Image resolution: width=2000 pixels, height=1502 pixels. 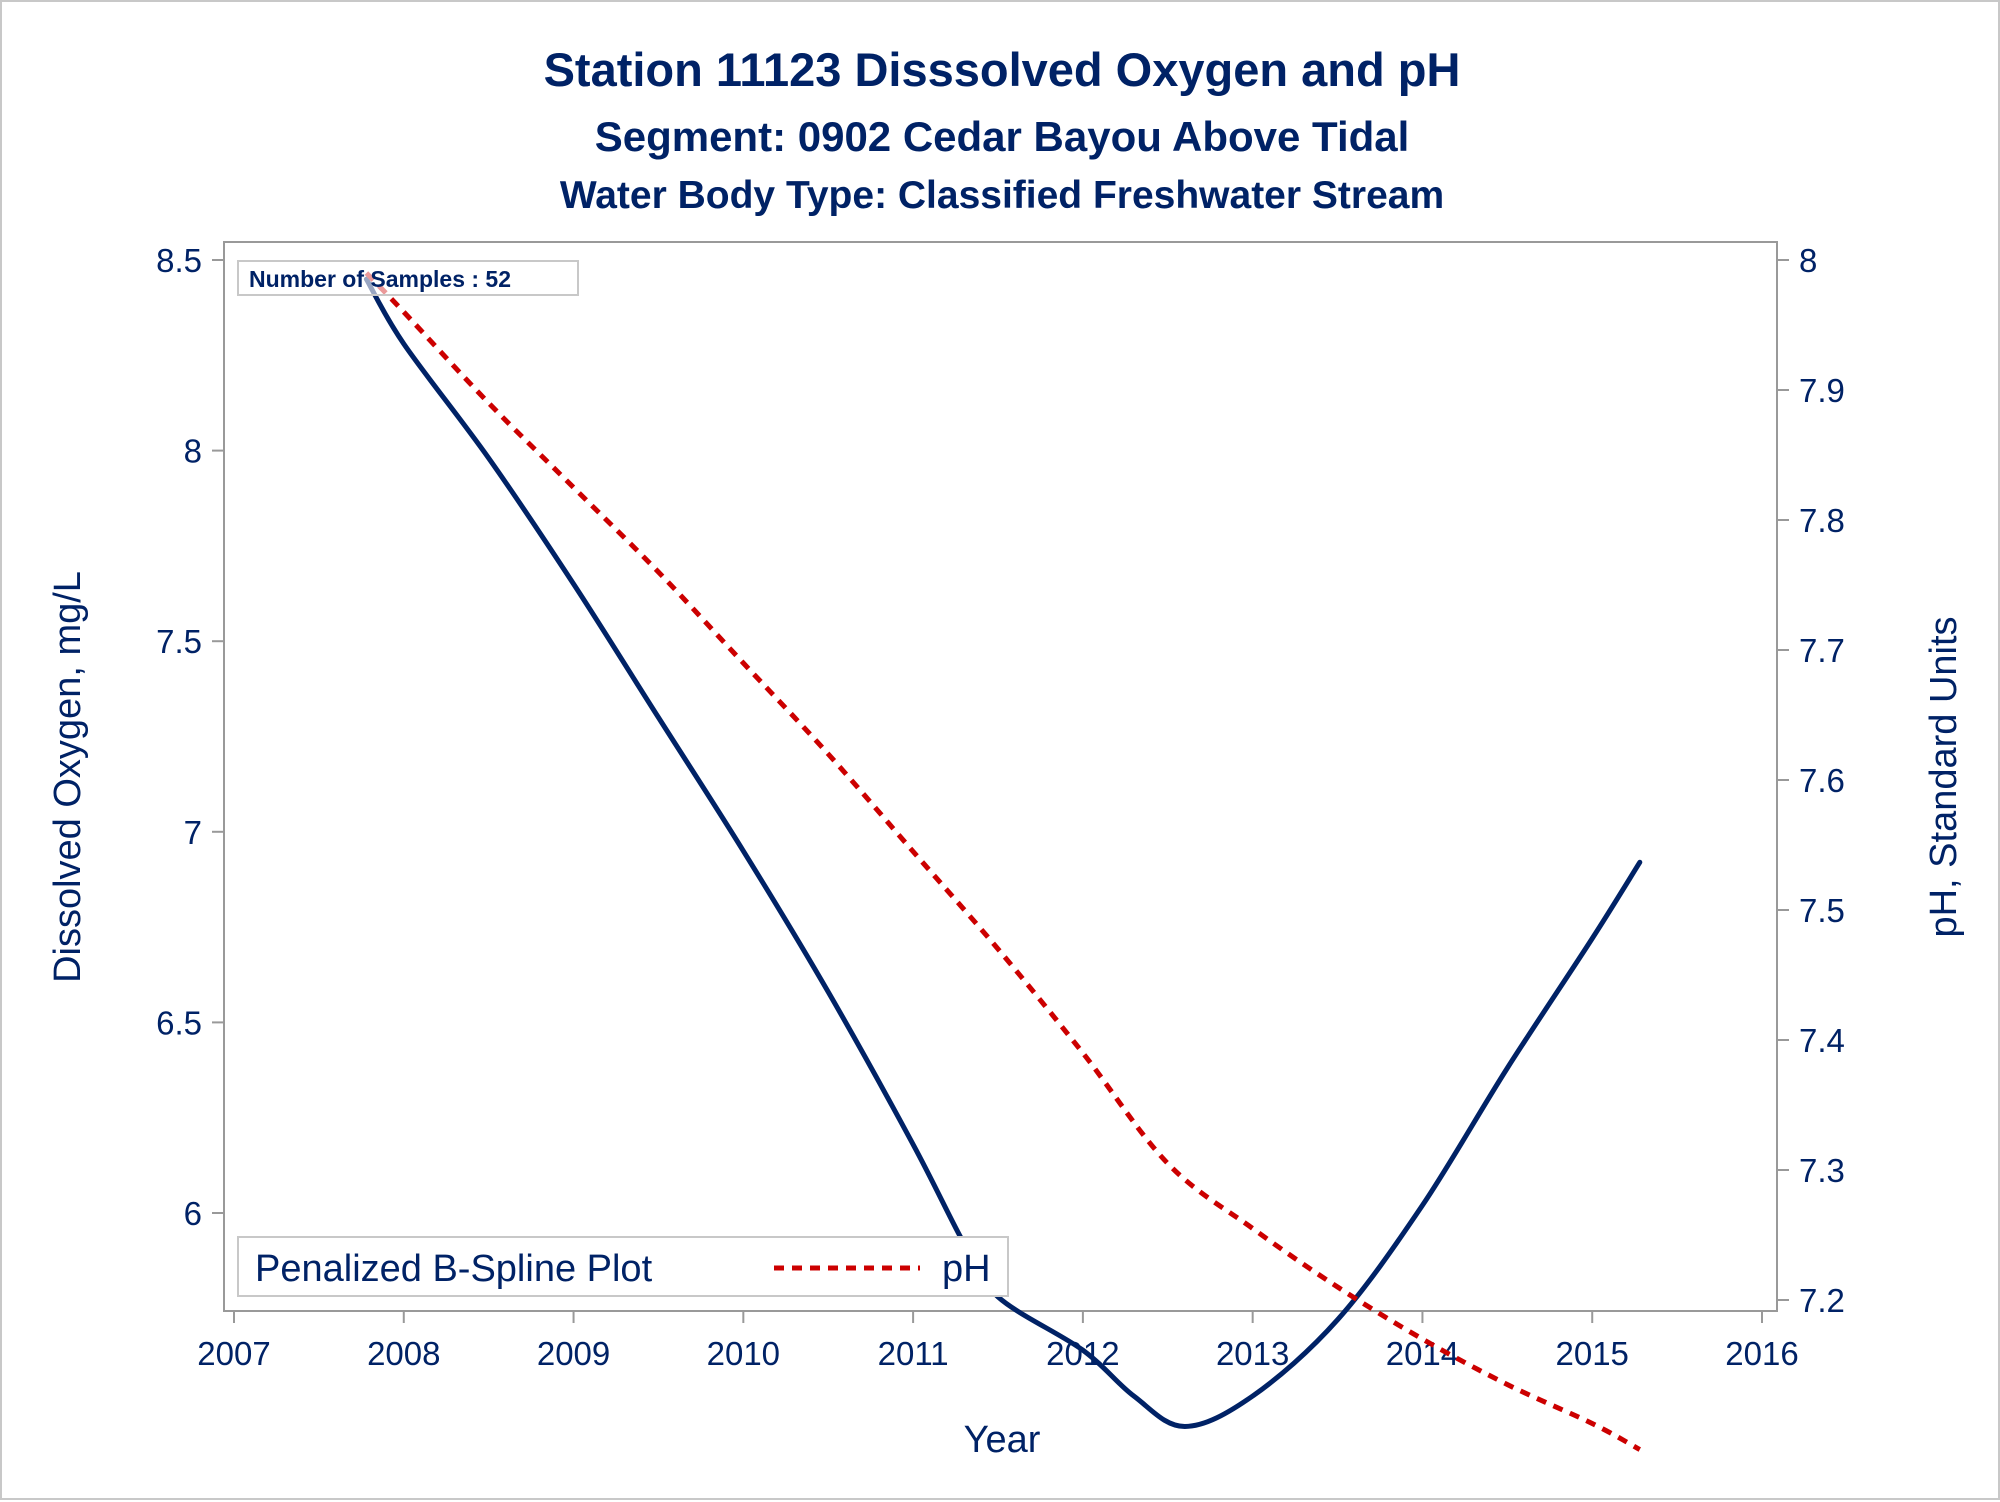 What do you see at coordinates (179, 641) in the screenshot?
I see `y-tick-label: 7.5` at bounding box center [179, 641].